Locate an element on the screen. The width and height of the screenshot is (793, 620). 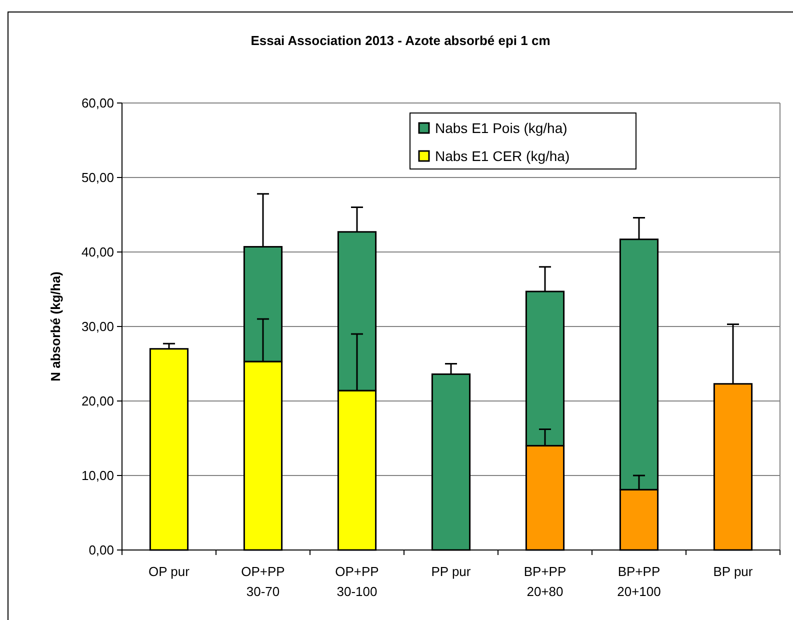
legend-label: Nabs E1 Pois (kg/ha) is located at coordinates (501, 128).